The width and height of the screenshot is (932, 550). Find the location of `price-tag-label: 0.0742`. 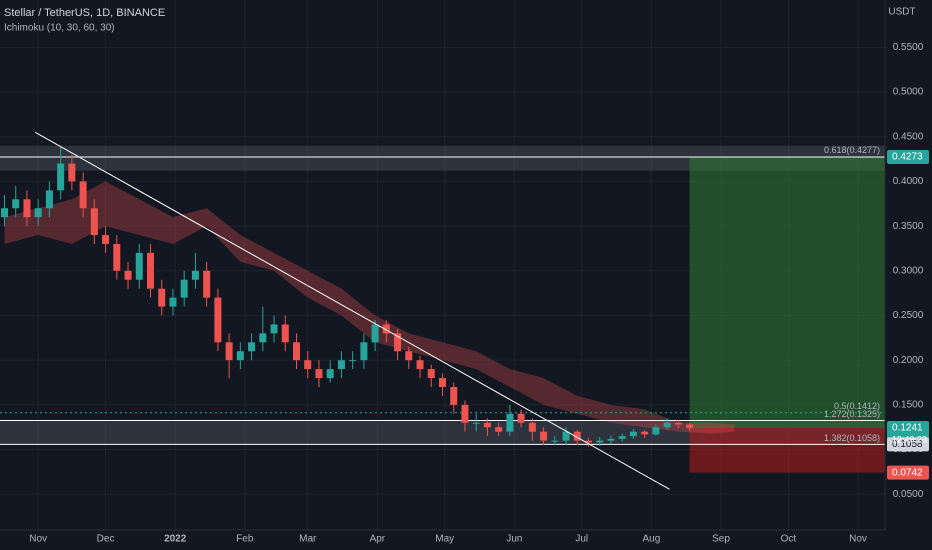

price-tag-label: 0.0742 is located at coordinates (907, 472).